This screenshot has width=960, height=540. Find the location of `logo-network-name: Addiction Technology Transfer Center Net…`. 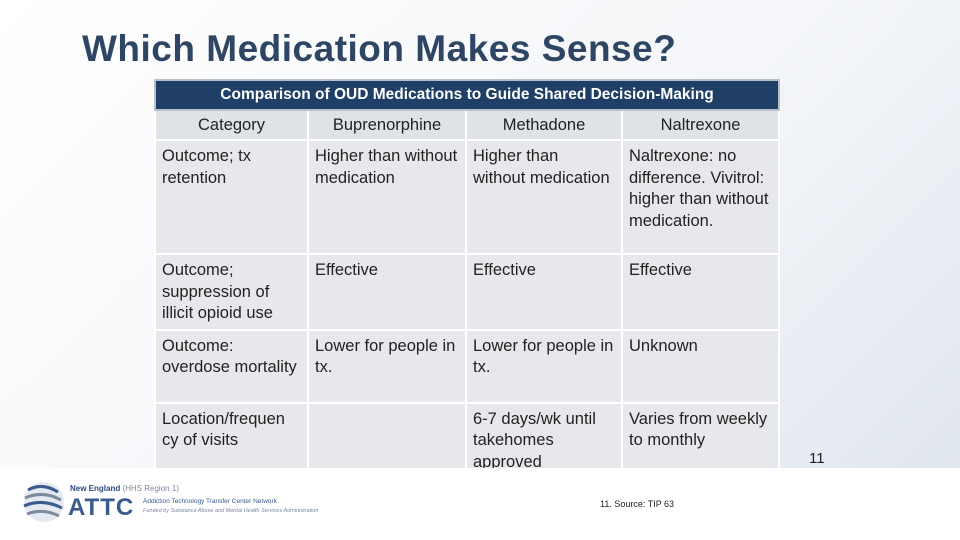

logo-network-name: Addiction Technology Transfer Center Net… is located at coordinates (210, 501).